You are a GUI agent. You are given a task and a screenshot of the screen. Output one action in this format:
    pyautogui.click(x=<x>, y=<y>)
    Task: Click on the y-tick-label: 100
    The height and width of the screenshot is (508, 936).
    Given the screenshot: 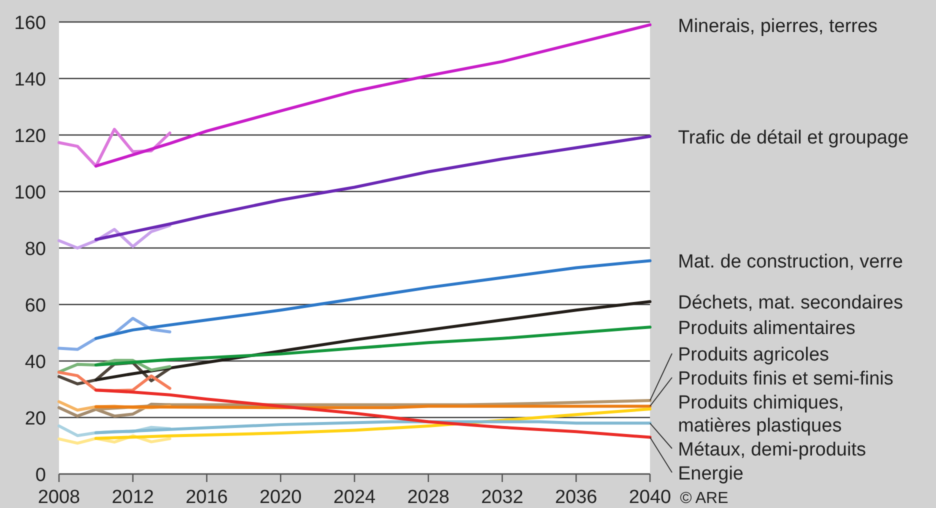 What is the action you would take?
    pyautogui.click(x=30, y=193)
    